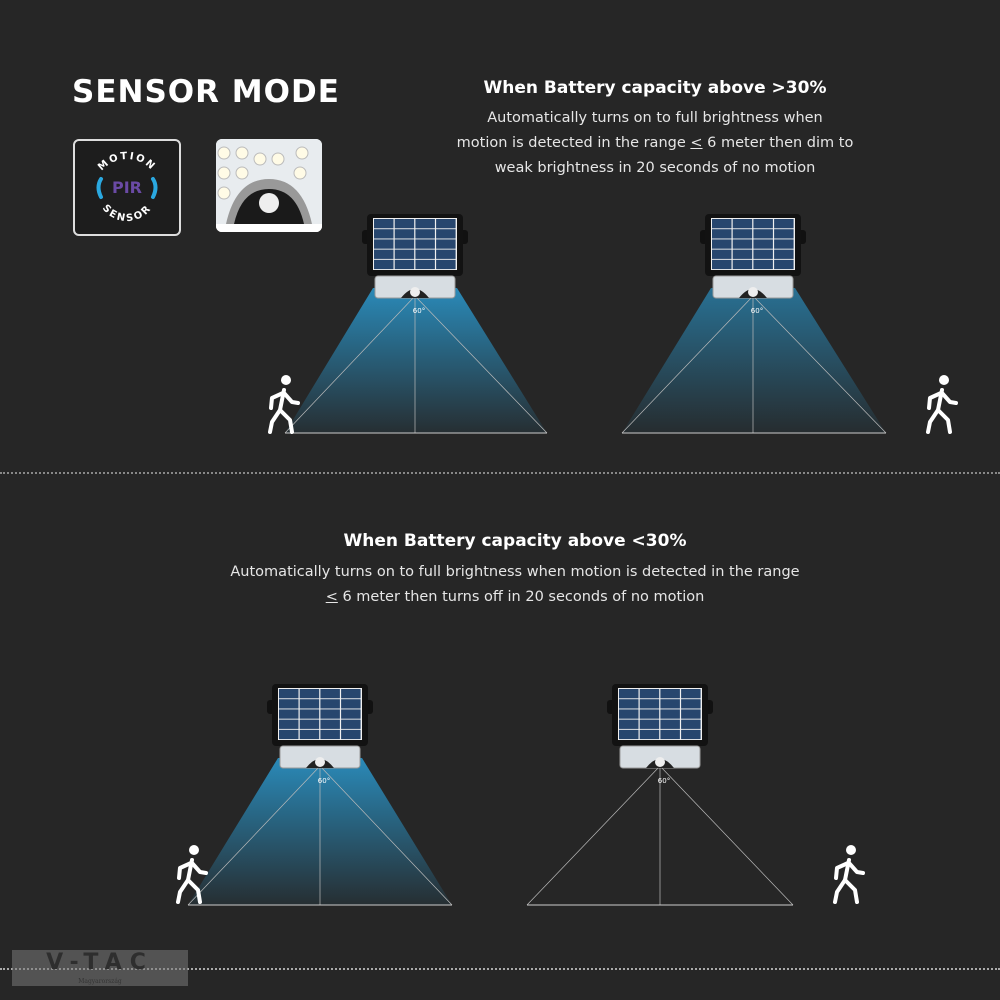 The image size is (1000, 1000). What do you see at coordinates (100, 981) in the screenshot?
I see `logo-sub: Magyarország` at bounding box center [100, 981].